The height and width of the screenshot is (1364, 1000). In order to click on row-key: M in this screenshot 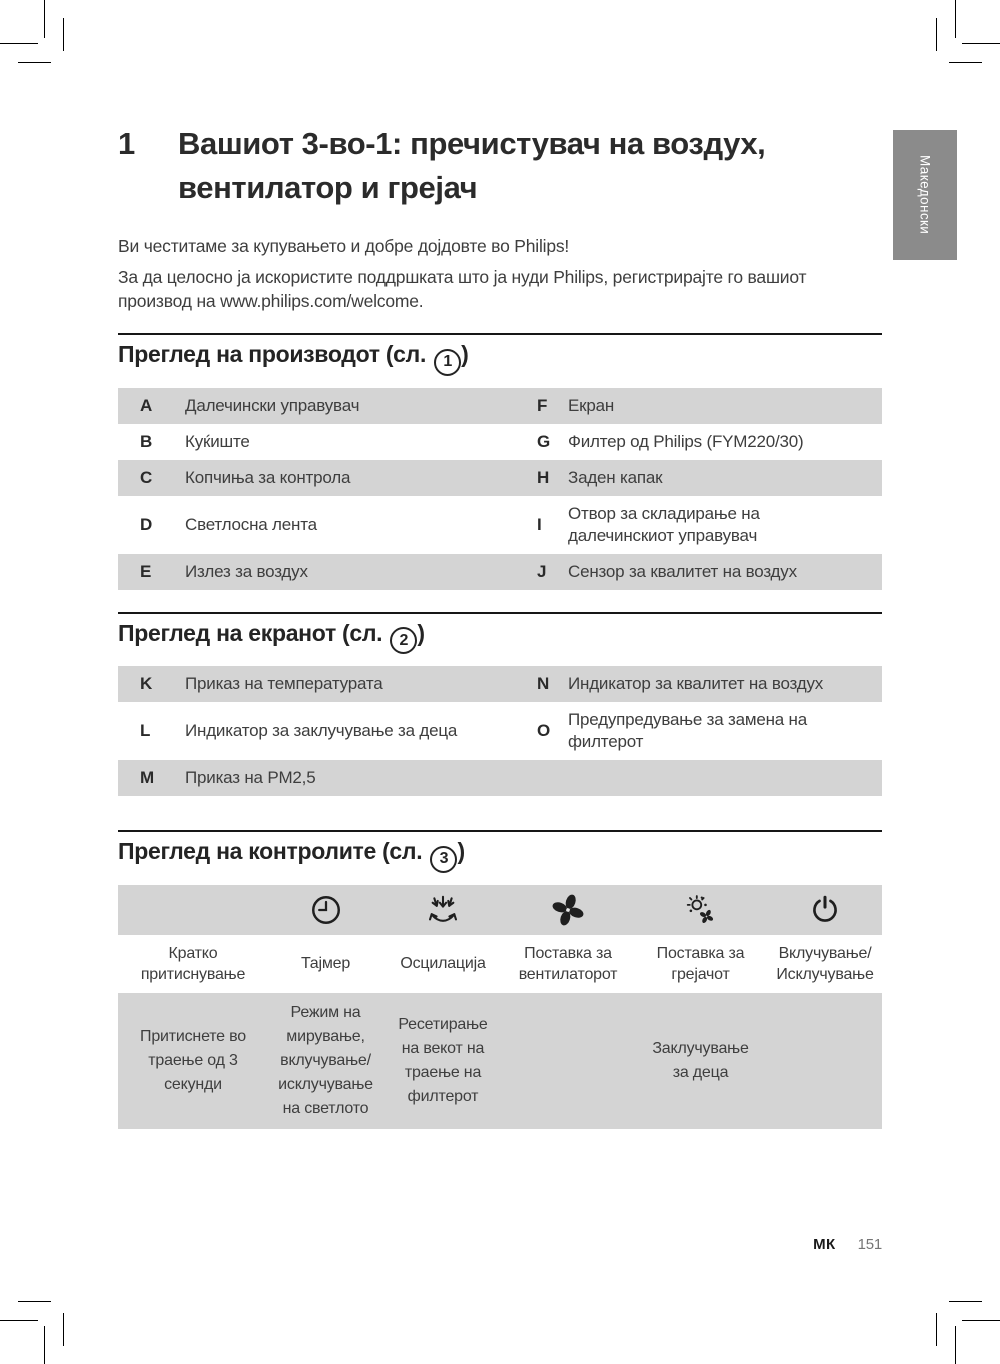, I will do `click(147, 777)`.